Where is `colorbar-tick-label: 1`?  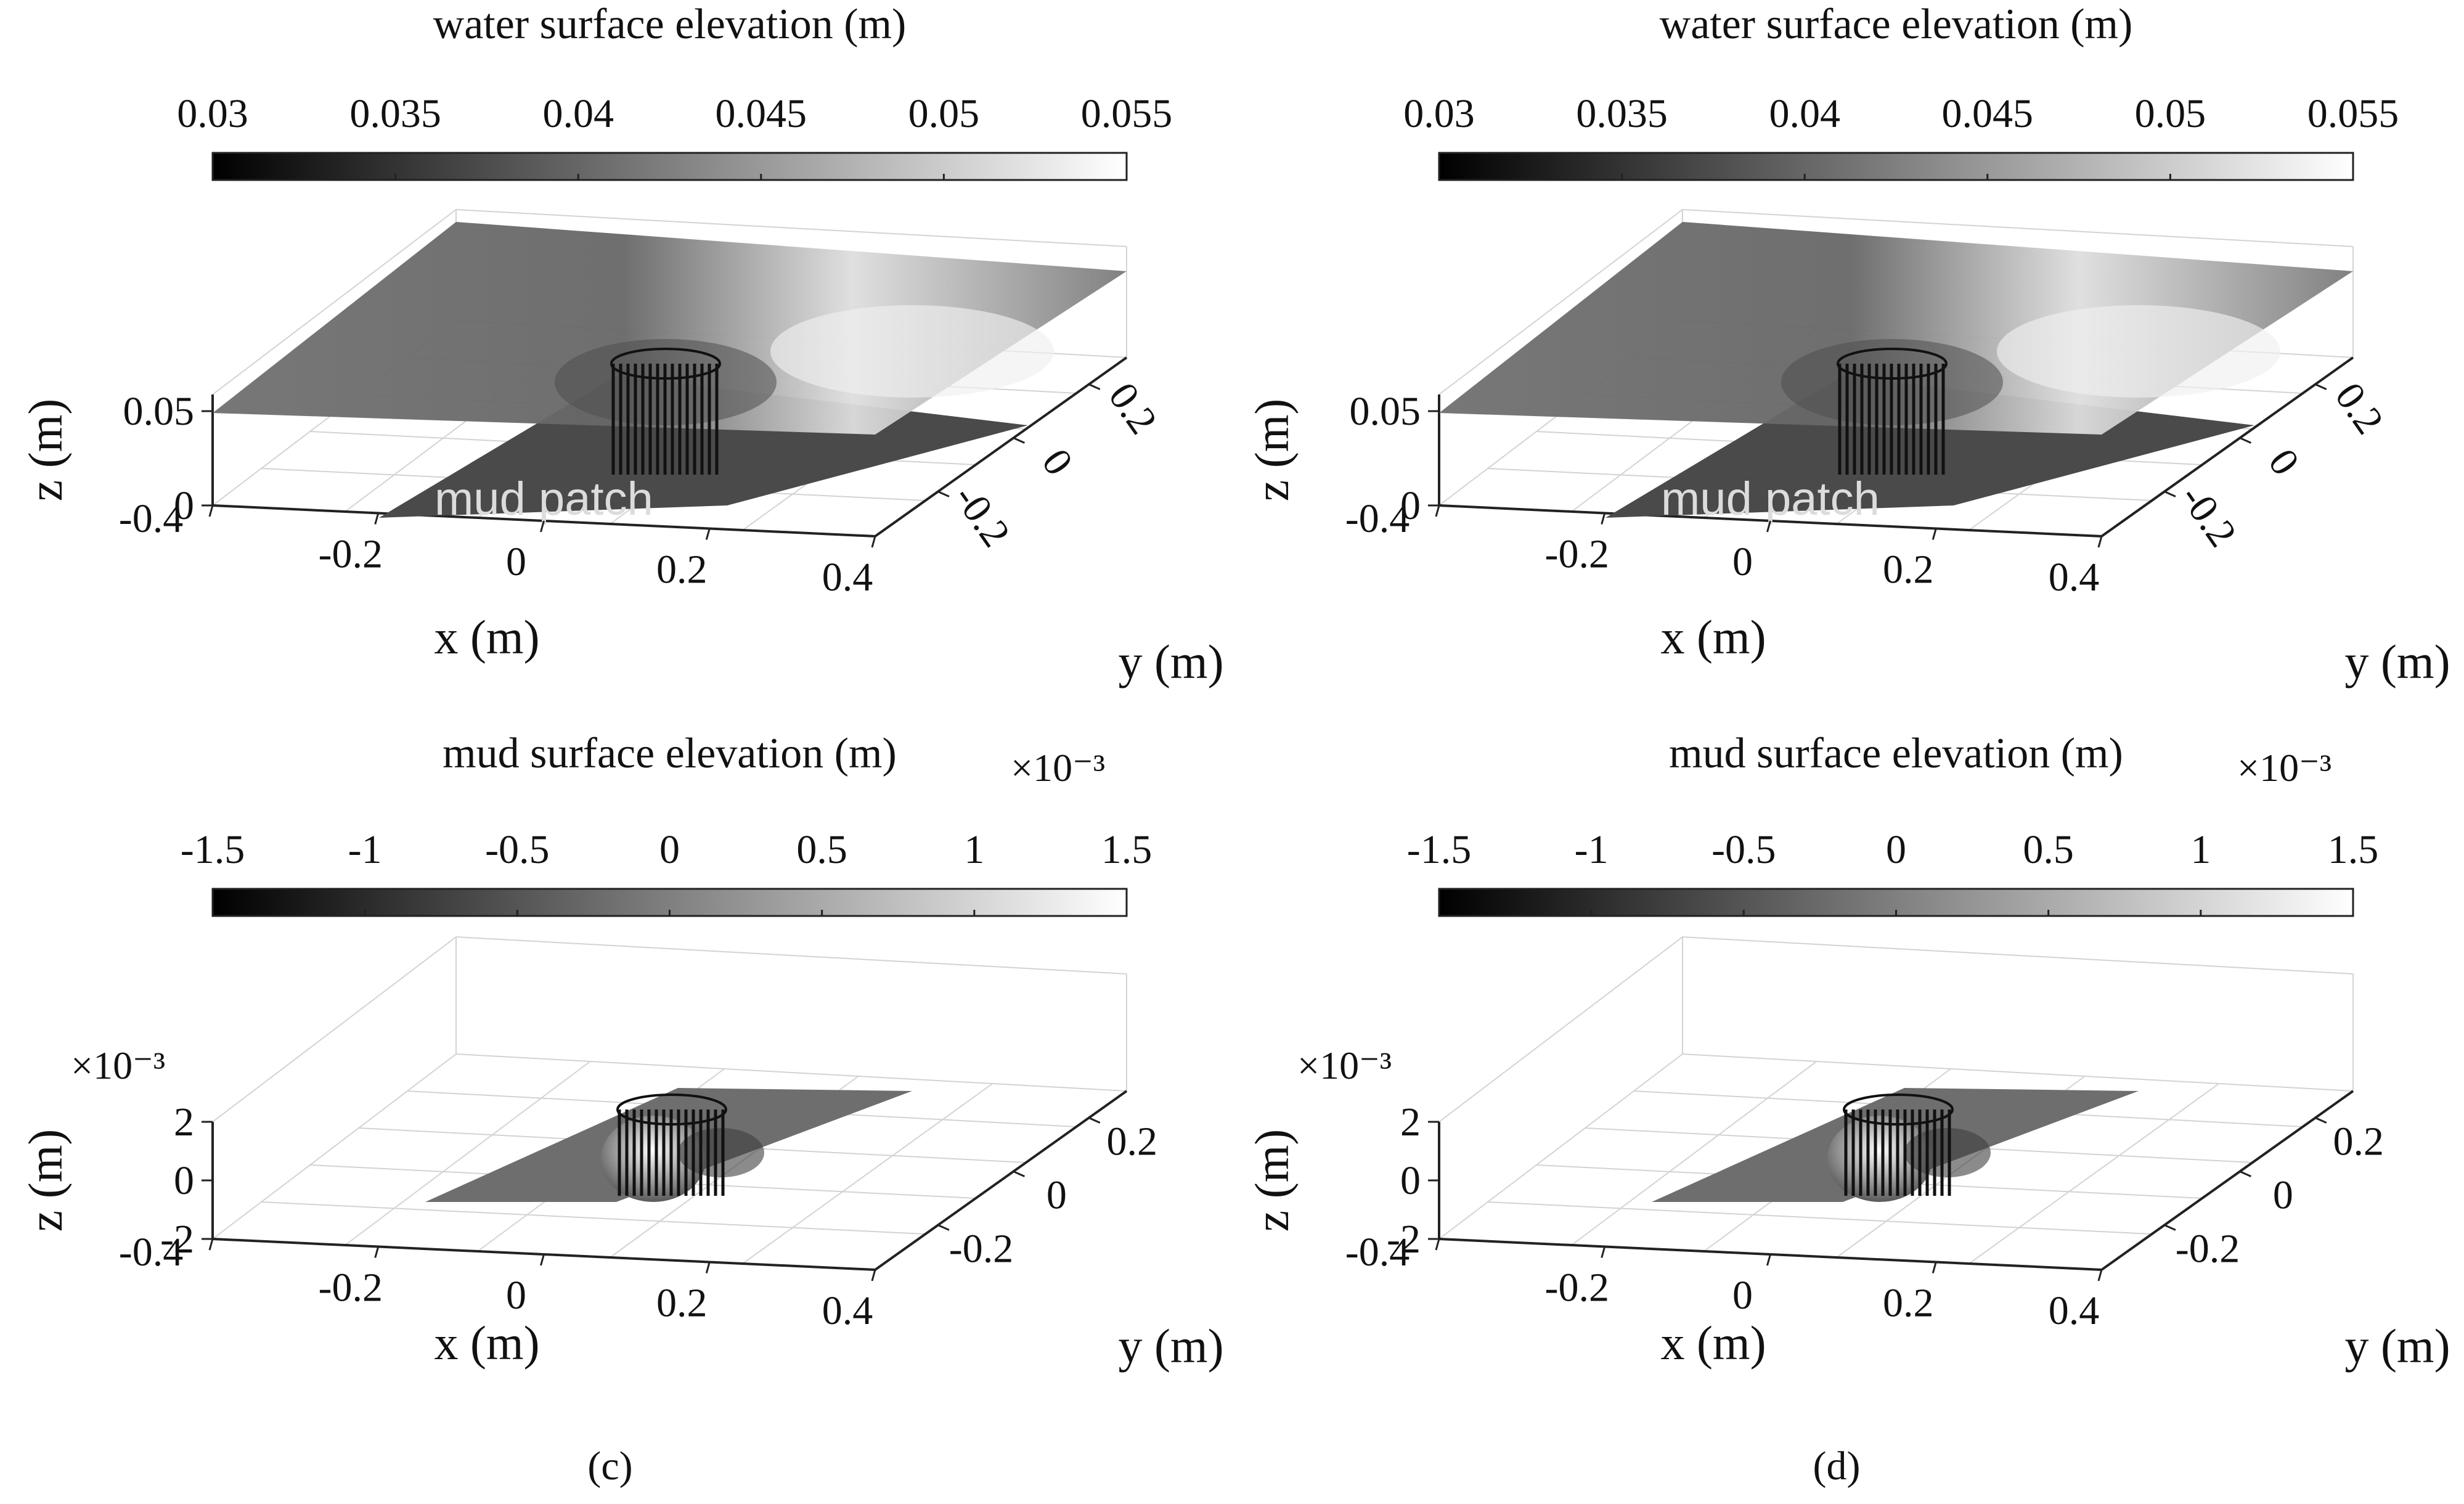
colorbar-tick-label: 1 is located at coordinates (974, 849).